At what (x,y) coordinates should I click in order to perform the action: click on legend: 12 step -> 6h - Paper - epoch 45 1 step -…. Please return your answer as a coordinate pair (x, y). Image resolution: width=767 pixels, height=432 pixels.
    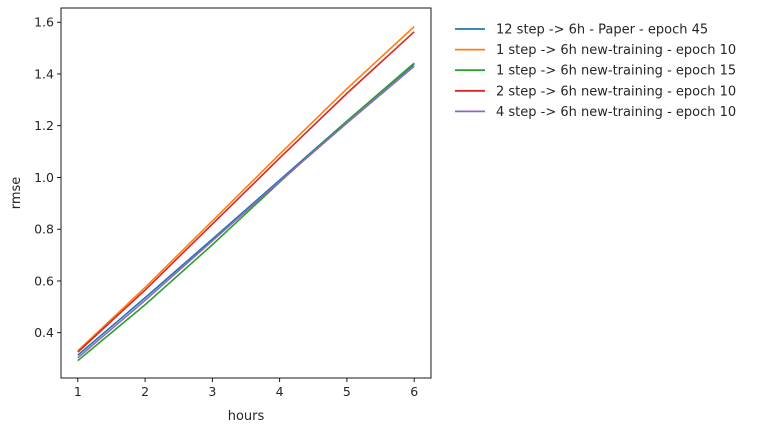
    Looking at the image, I should click on (595, 71).